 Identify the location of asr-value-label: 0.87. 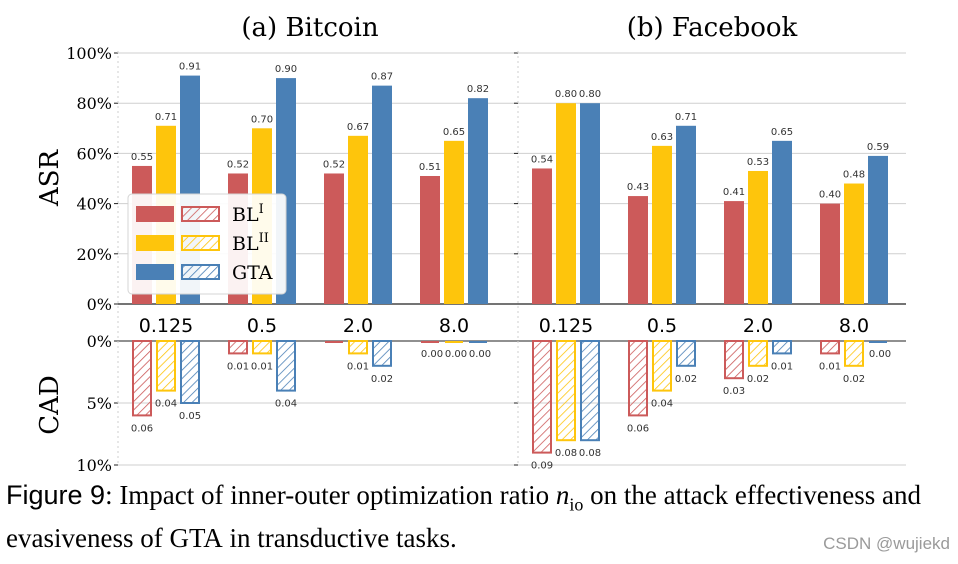
(382, 77).